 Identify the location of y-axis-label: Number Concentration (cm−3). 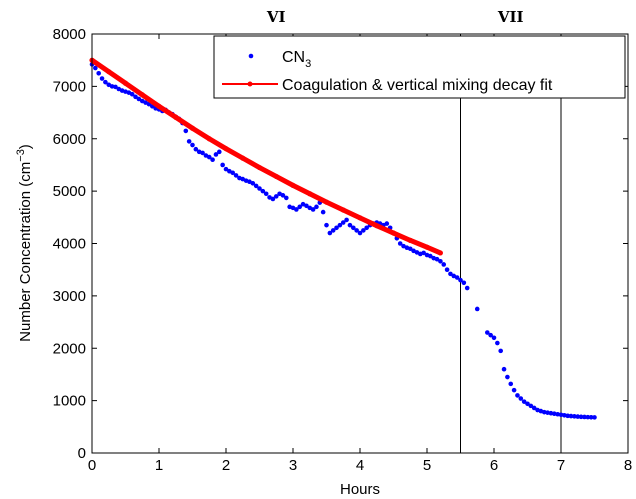
(24, 243).